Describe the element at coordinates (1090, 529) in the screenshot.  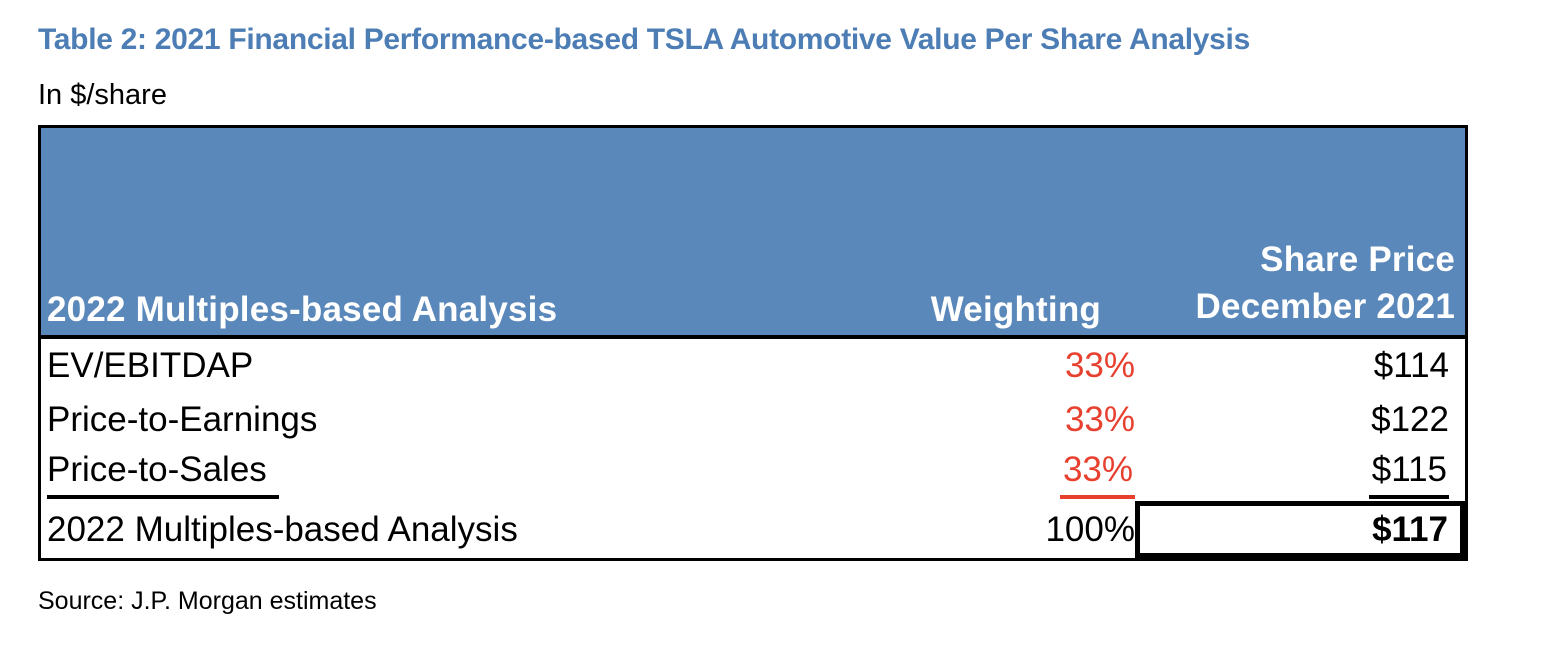
I see `total-row-weighting: 100%` at that location.